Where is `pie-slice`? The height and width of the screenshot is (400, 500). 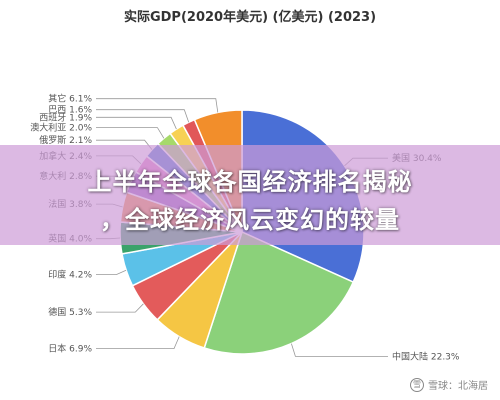
pie-slice is located at coordinates (279, 292).